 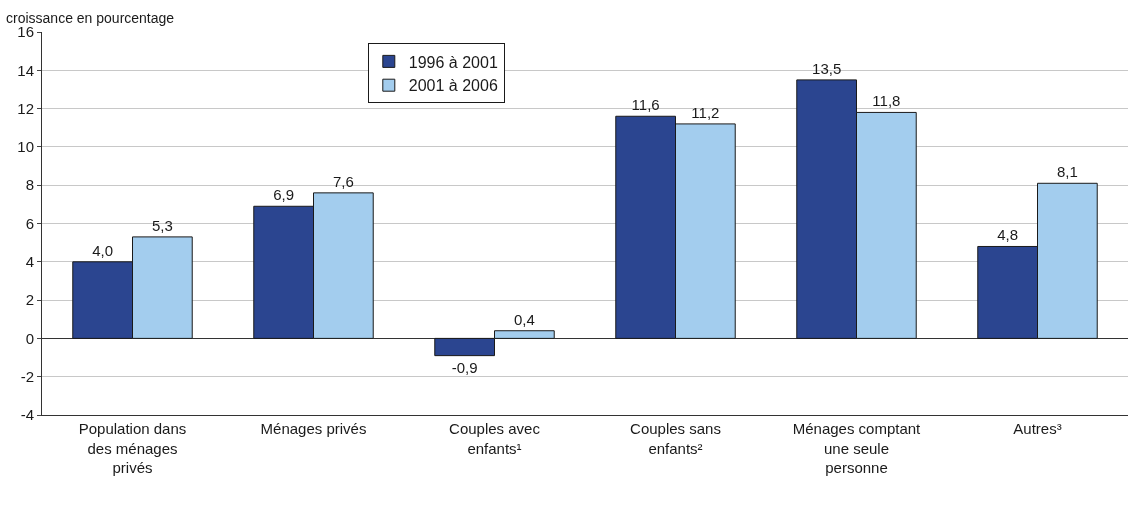 I want to click on data-label: 8,1, so click(x=1067, y=172).